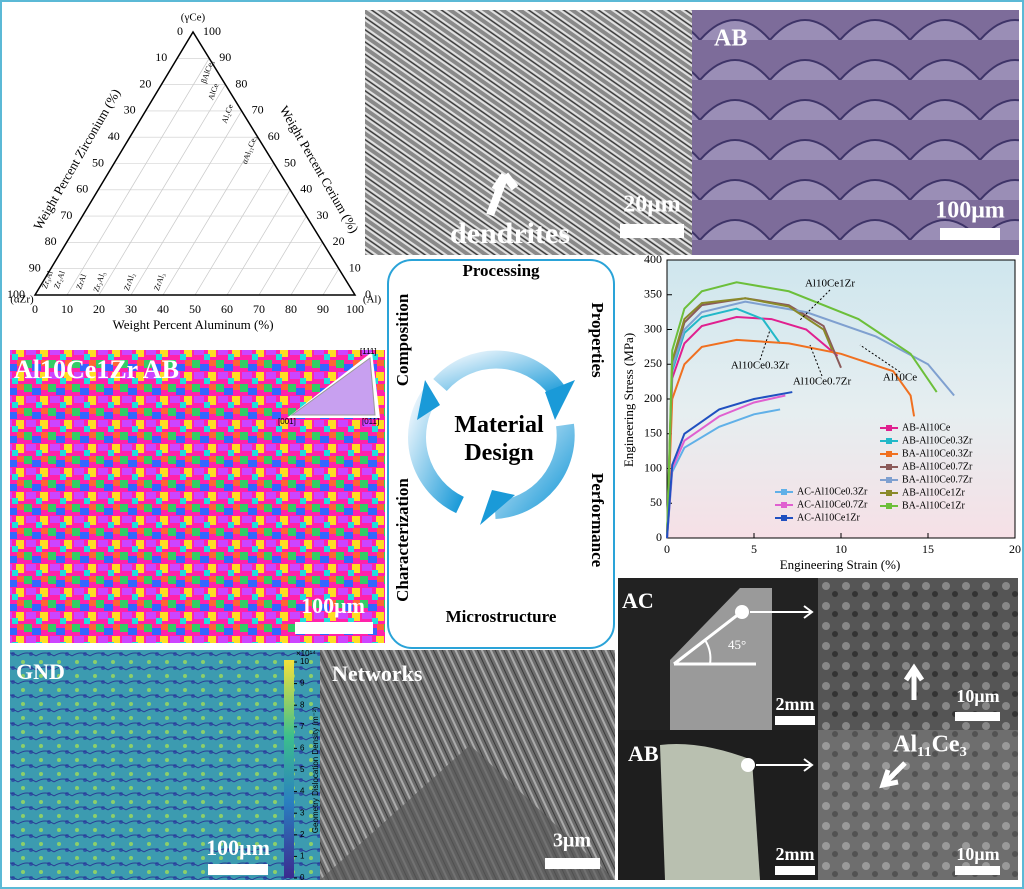  What do you see at coordinates (653, 433) in the screenshot?
I see `y-tick-label: 150` at bounding box center [653, 433].